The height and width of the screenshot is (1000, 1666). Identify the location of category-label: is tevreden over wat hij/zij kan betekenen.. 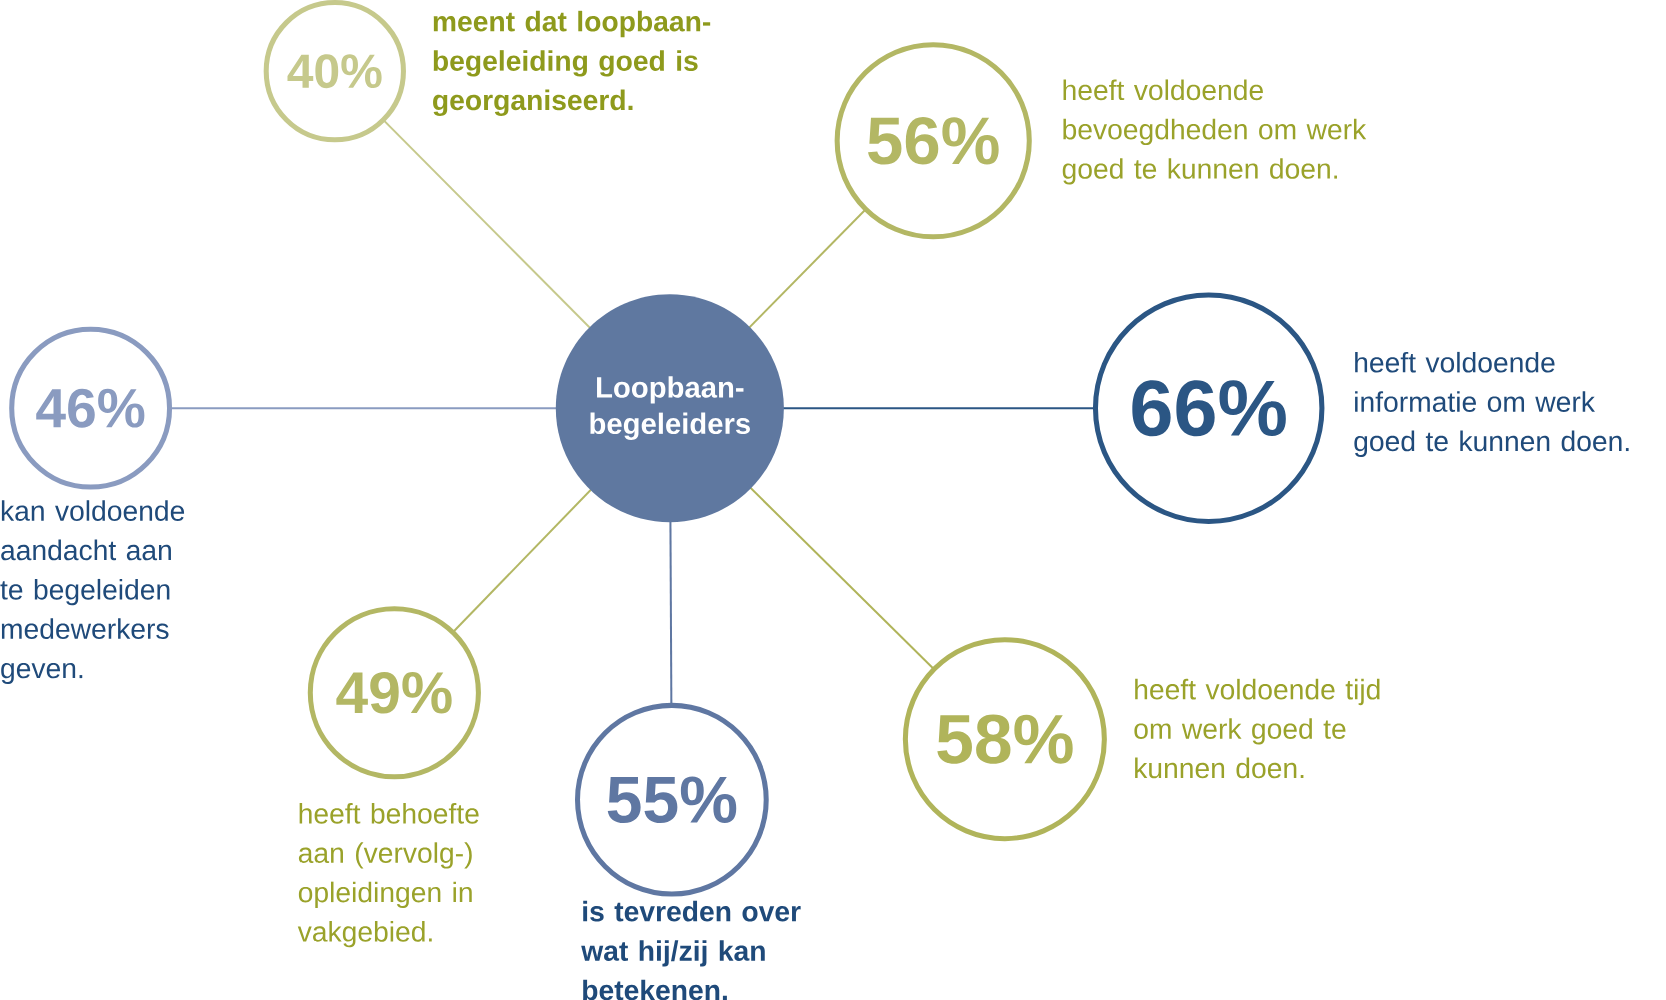
(691, 950).